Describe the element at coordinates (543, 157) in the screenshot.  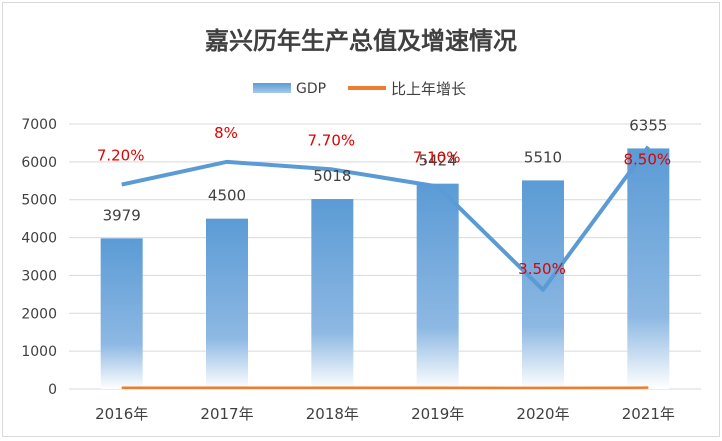
I see `gdp-value-label: 5510` at that location.